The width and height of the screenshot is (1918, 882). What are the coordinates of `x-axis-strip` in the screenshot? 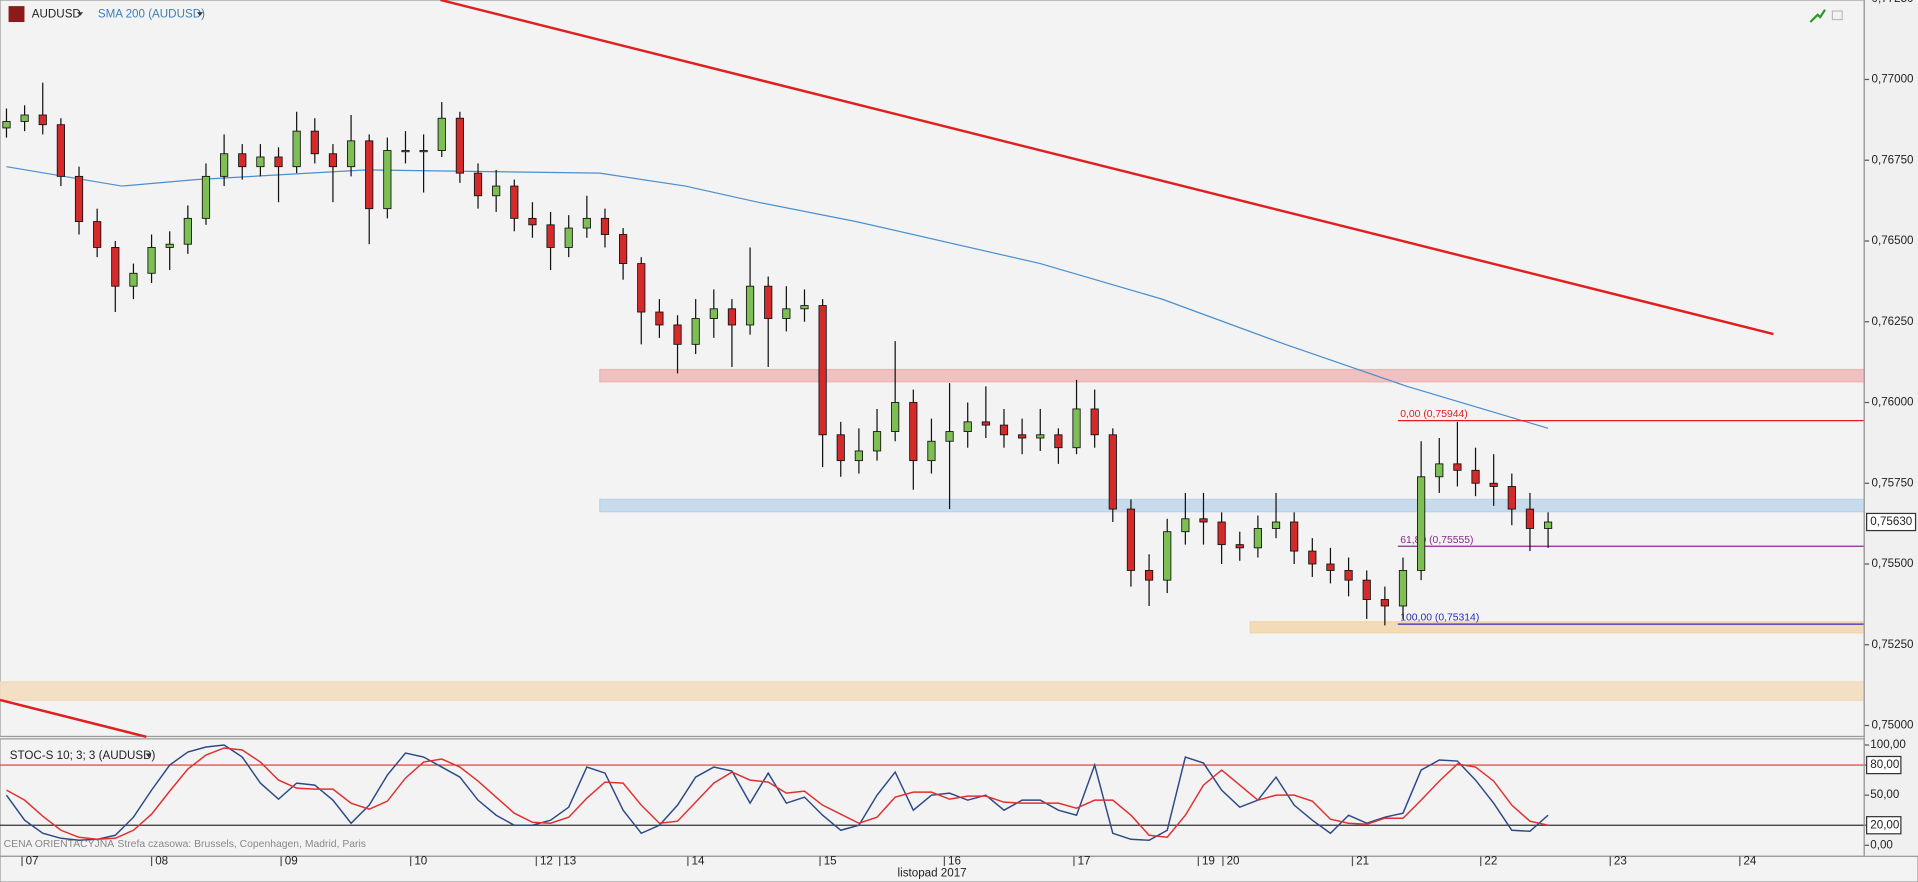 It's located at (959, 868).